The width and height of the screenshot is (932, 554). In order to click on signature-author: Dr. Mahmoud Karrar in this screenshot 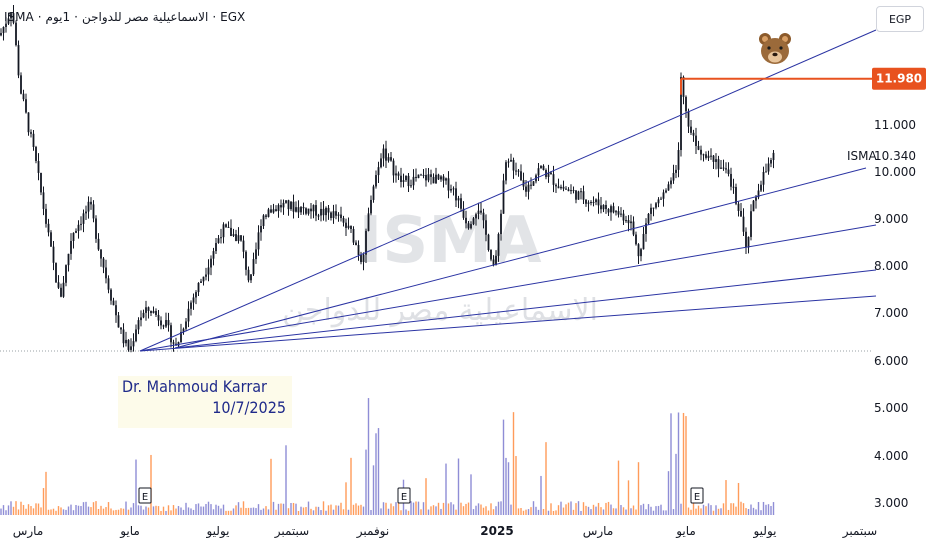, I will do `click(194, 386)`.